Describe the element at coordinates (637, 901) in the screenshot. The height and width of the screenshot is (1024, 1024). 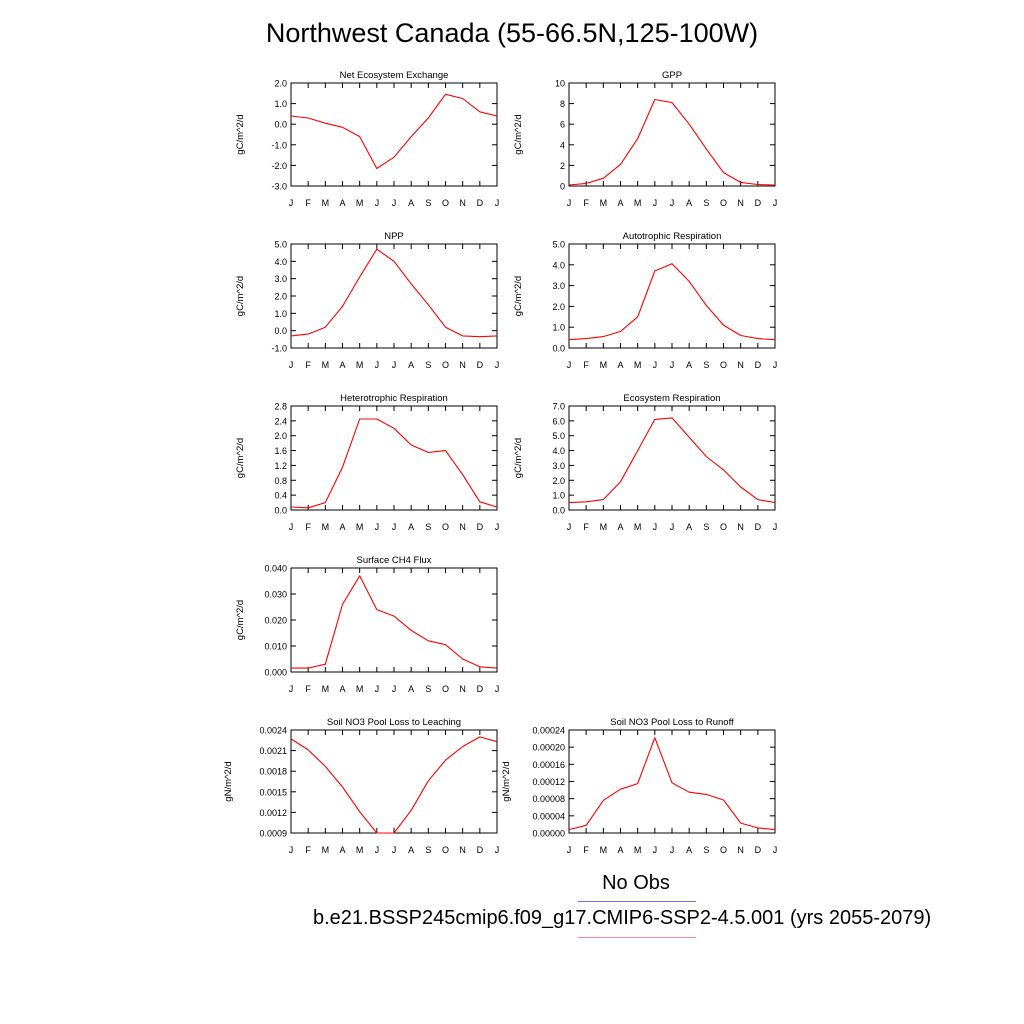
I see `legend-obs-line` at that location.